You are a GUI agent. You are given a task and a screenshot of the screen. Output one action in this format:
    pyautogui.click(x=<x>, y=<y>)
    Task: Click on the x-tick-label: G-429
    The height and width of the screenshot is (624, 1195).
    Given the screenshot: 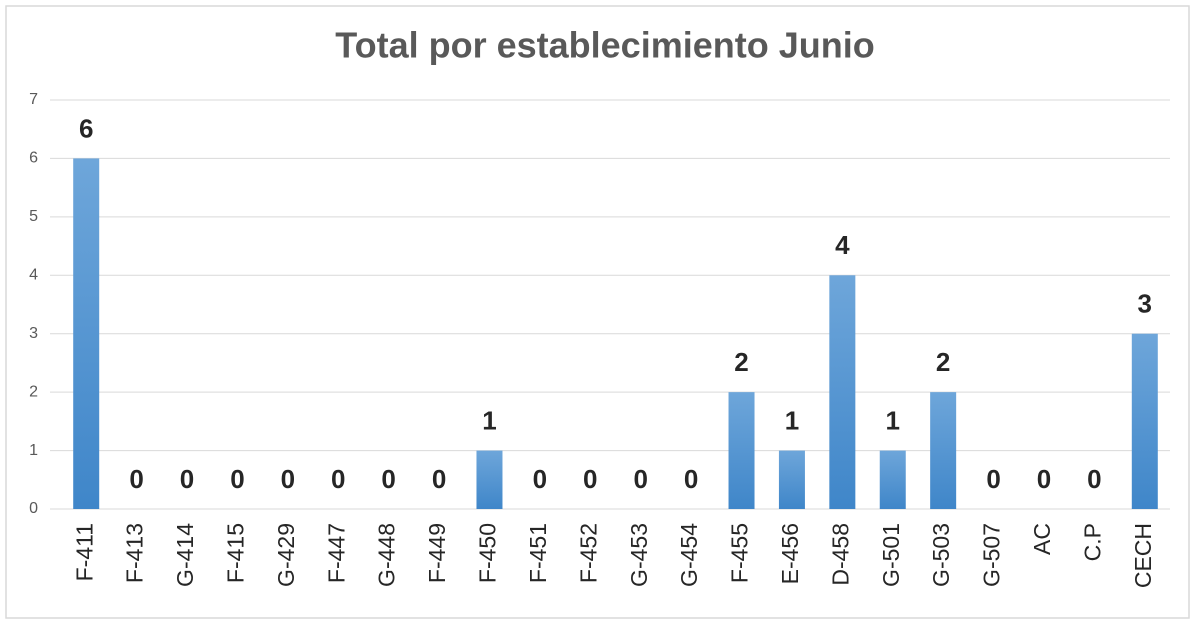 What is the action you would take?
    pyautogui.click(x=286, y=555)
    